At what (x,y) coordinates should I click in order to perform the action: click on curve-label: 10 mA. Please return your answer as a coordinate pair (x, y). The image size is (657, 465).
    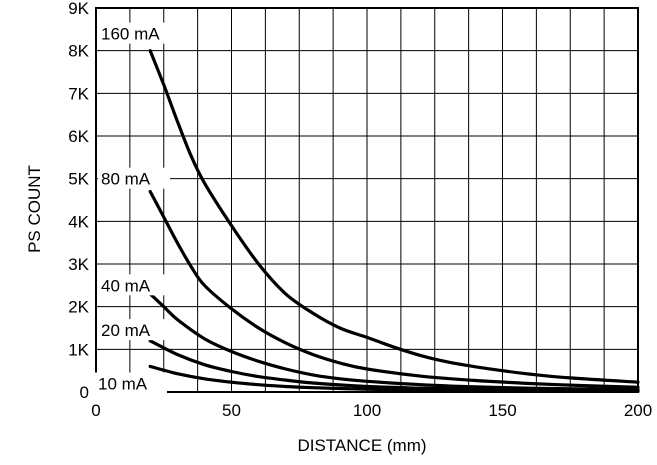
    Looking at the image, I should click on (123, 383).